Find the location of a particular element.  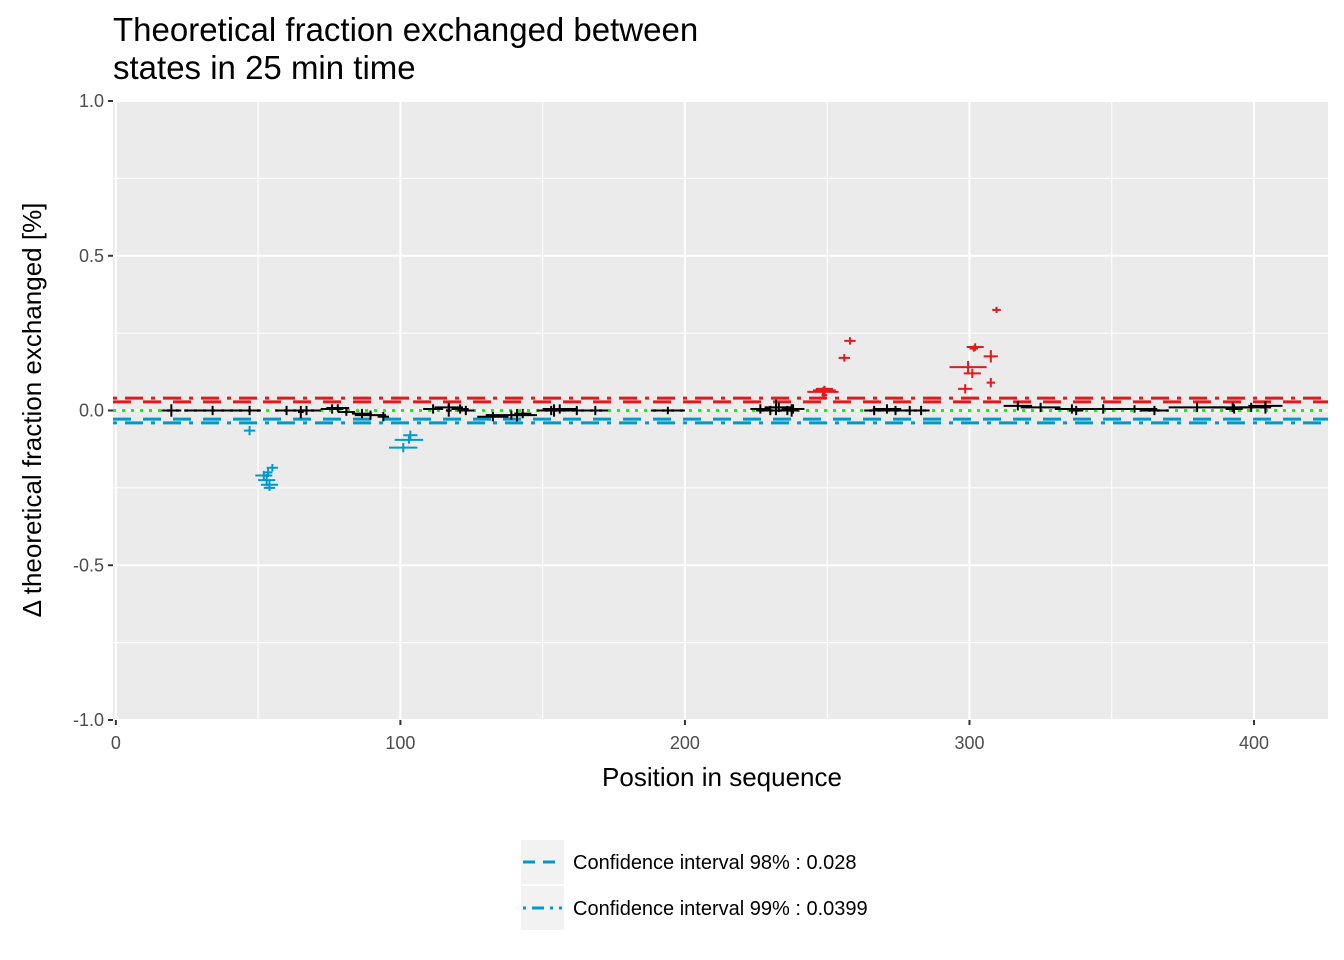

y-axis-title: Δ theoretical fraction exchanged [%] is located at coordinates (32, 410).